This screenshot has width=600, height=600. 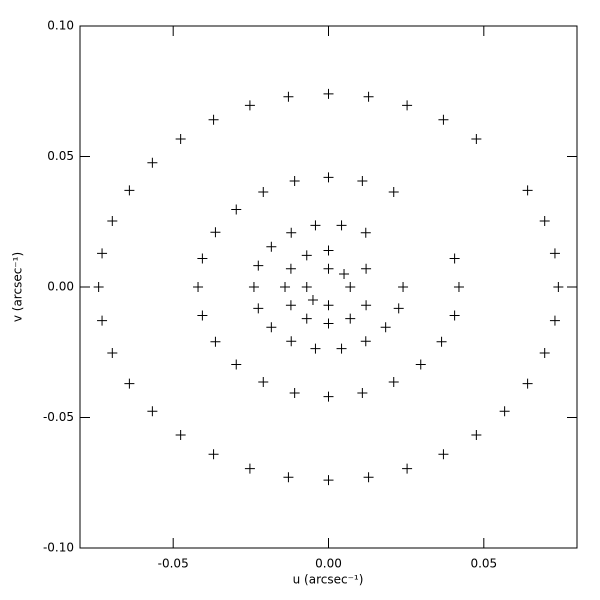 What do you see at coordinates (173, 564) in the screenshot?
I see `x-tick-label: -0.05` at bounding box center [173, 564].